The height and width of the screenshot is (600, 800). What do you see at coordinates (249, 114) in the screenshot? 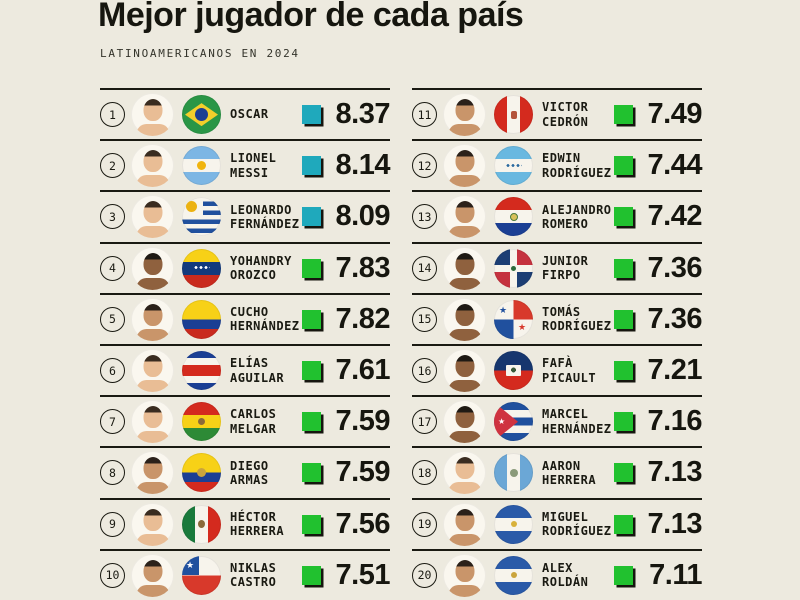
I see `player-name: OSCAR` at bounding box center [249, 114].